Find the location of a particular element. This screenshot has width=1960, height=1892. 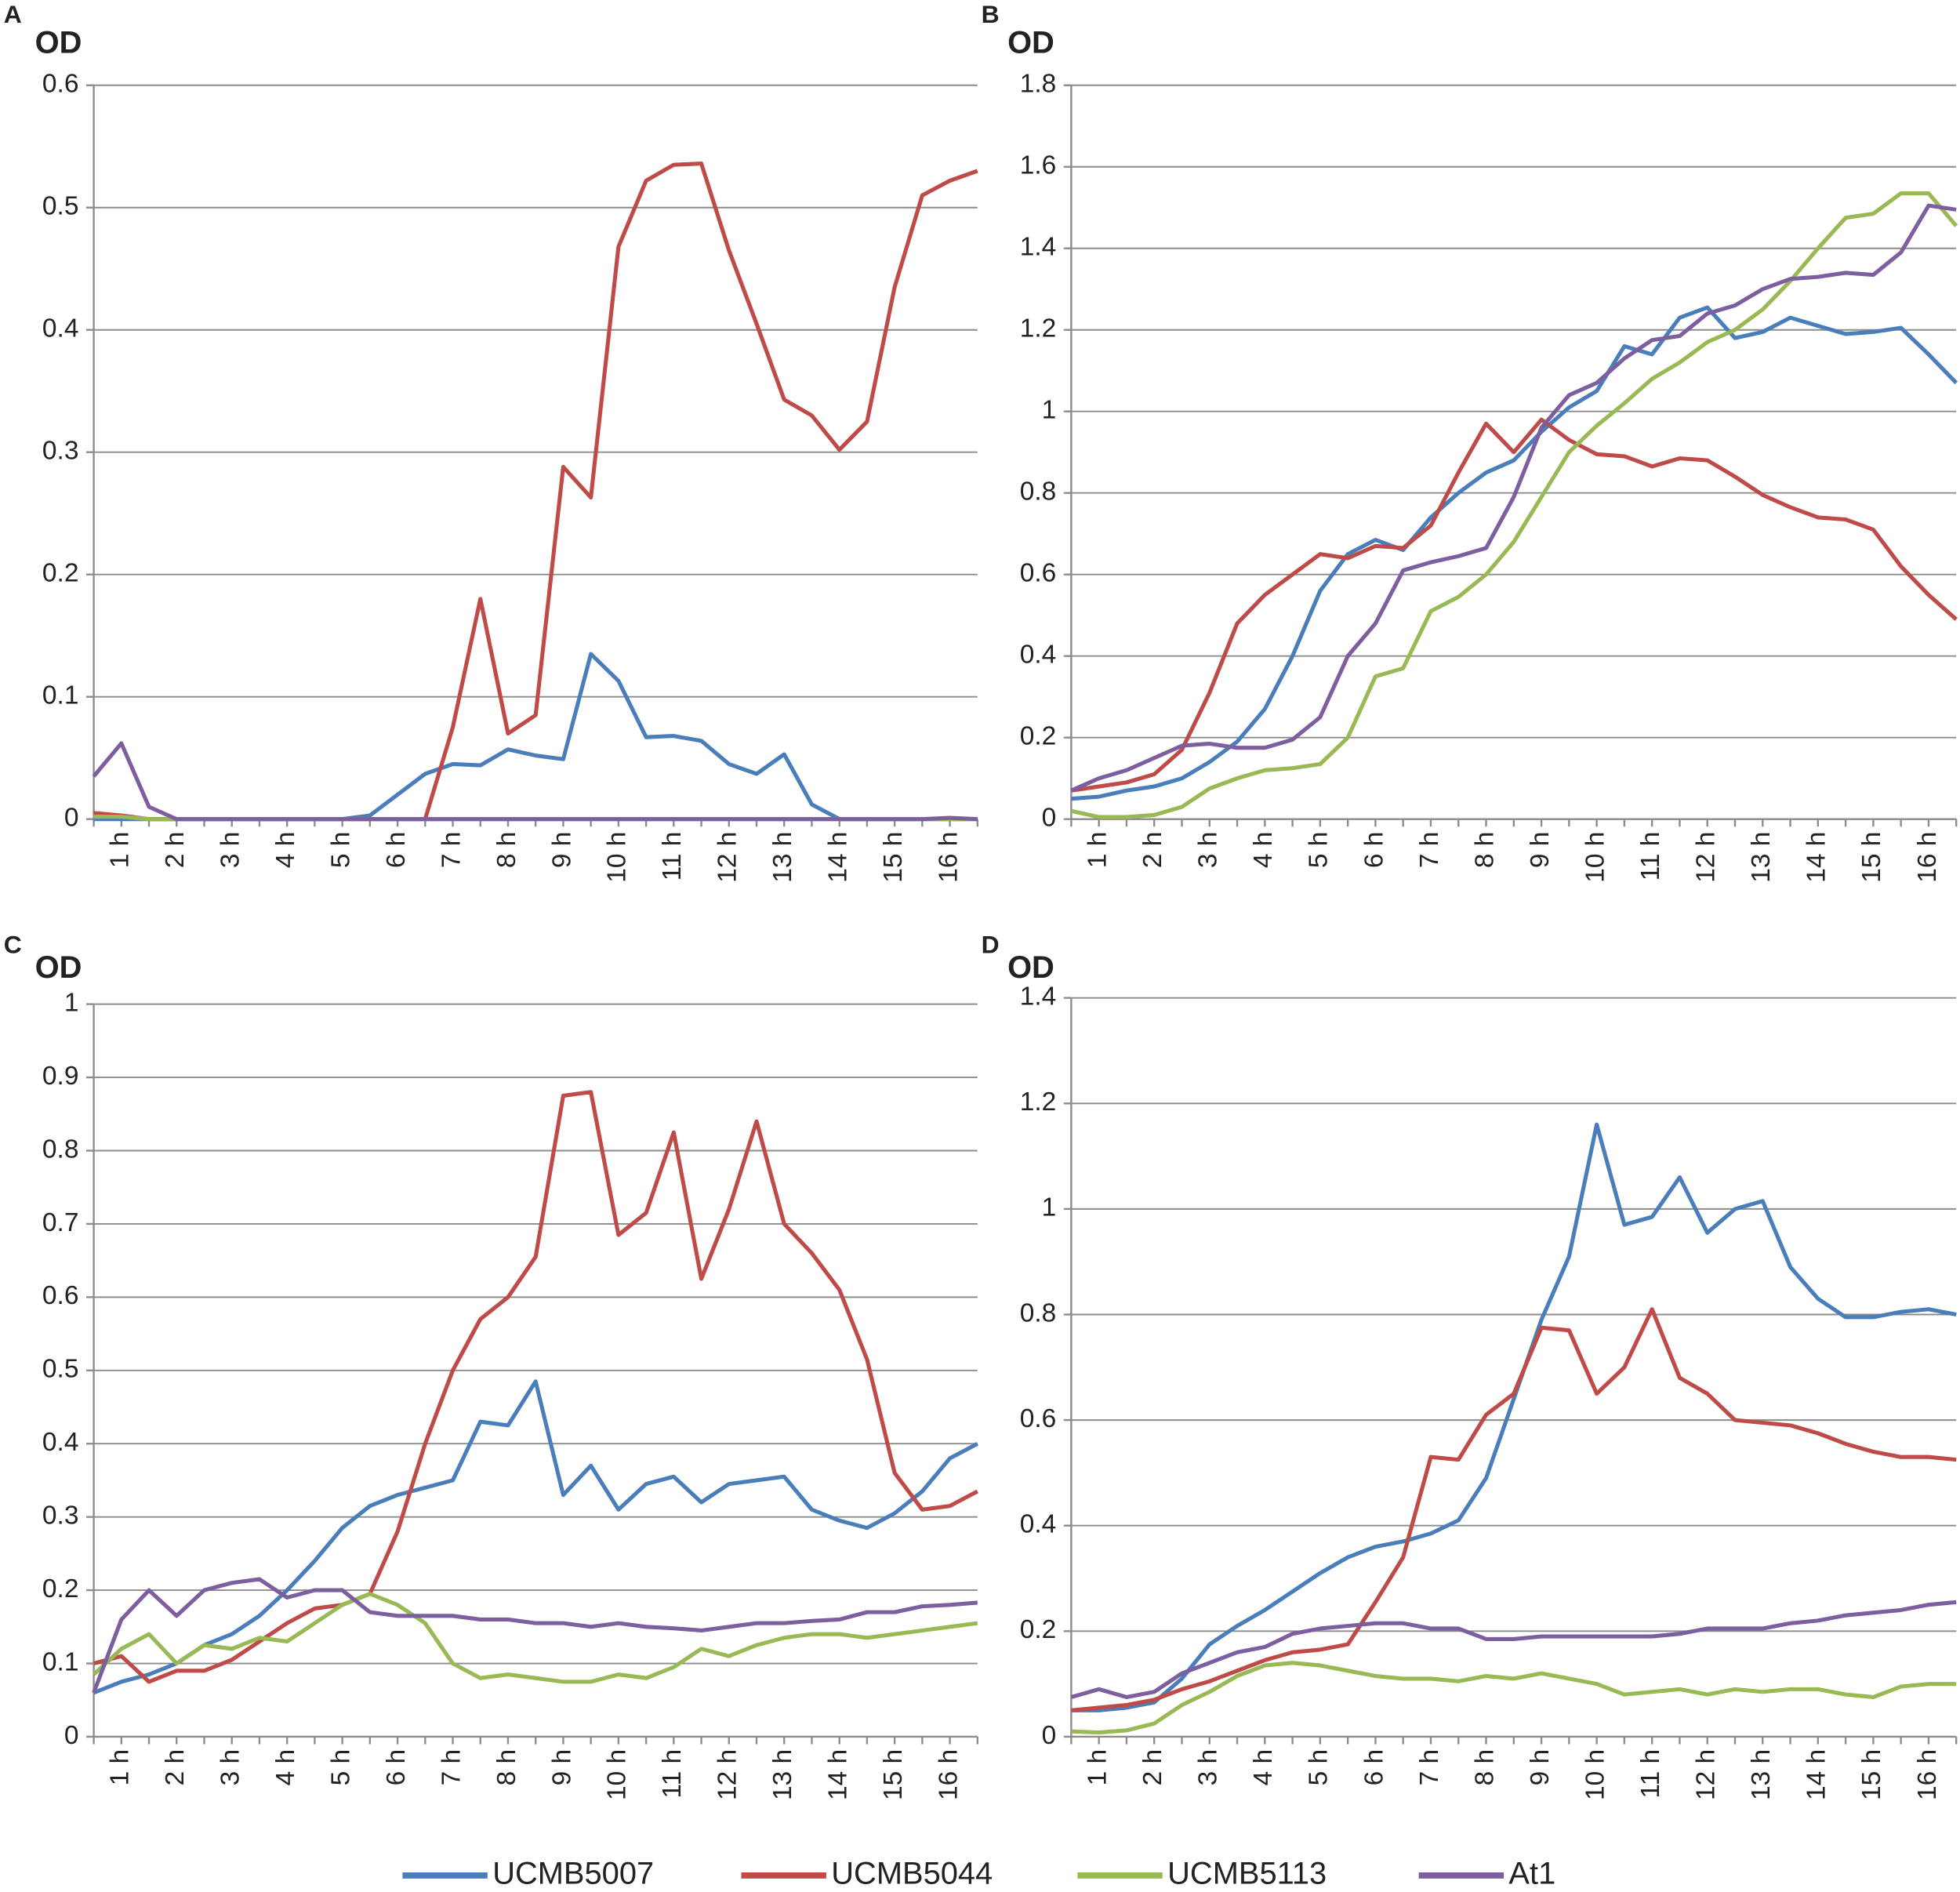

legend-entry: UCMB5044 is located at coordinates (867, 1873).